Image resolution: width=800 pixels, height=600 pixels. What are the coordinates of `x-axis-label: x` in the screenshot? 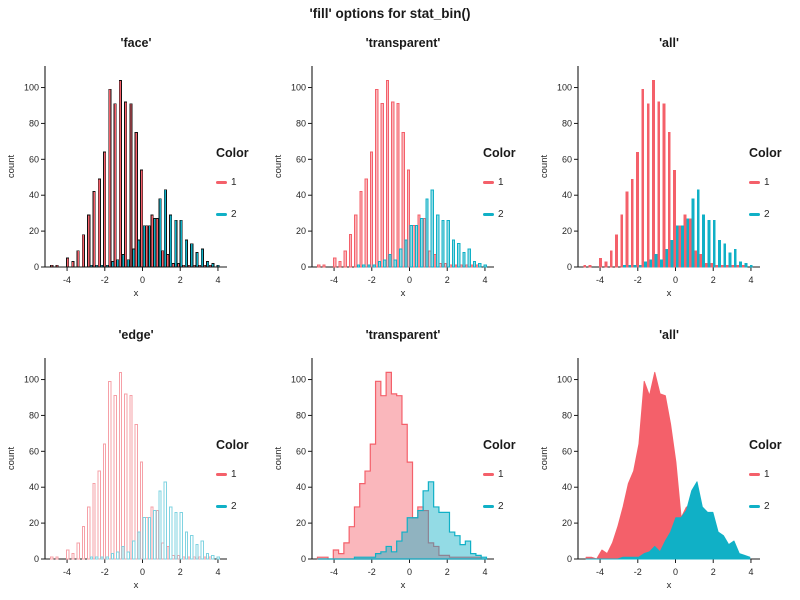 It's located at (403, 585).